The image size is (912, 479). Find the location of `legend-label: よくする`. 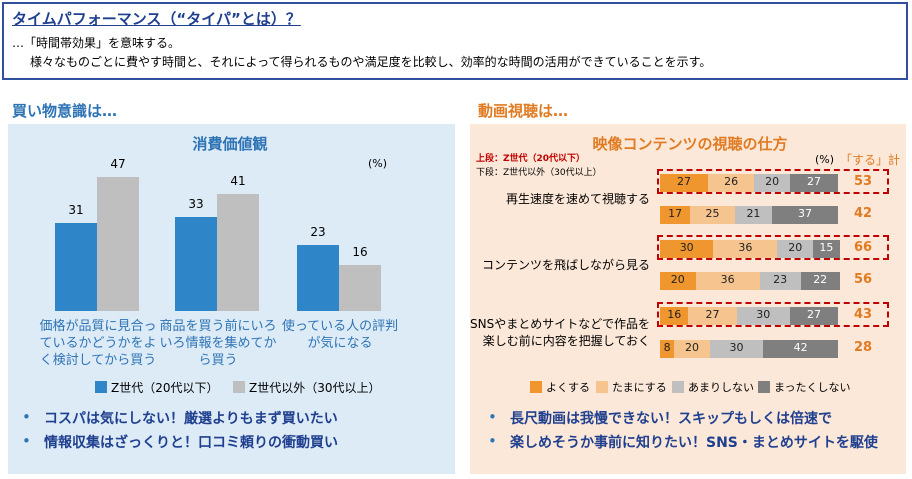

legend-label: よくする is located at coordinates (568, 387).